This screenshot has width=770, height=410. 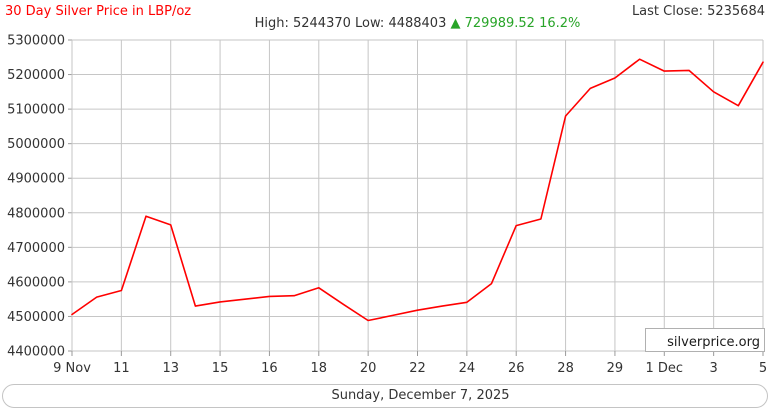 I want to click on x-axis-label: 24, so click(x=467, y=368).